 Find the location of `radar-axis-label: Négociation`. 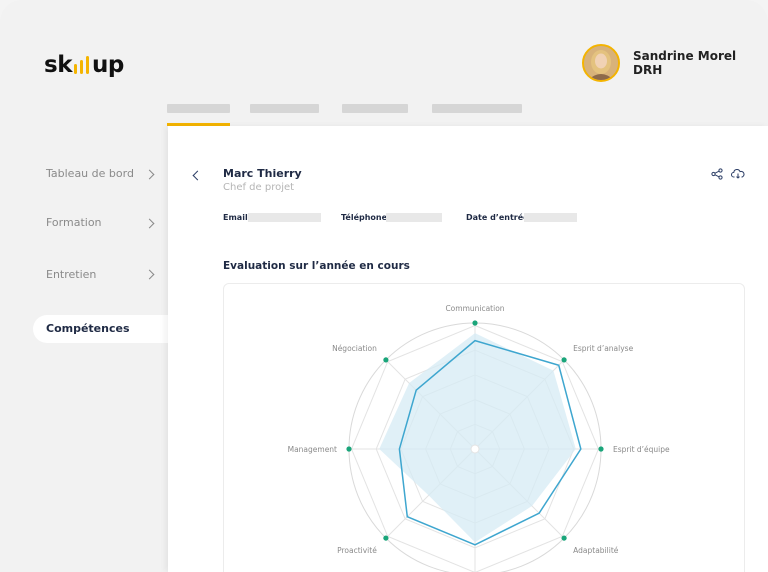

radar-axis-label: Négociation is located at coordinates (354, 348).